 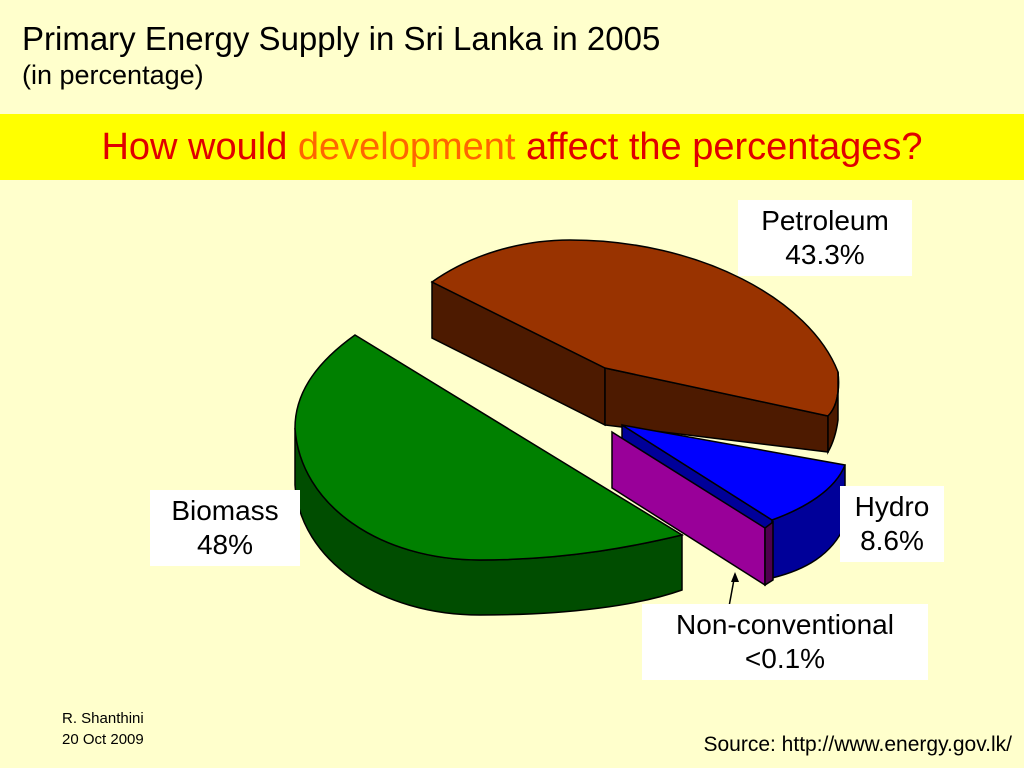 I want to click on source-text: Source: http://www.energy.gov.lk/, so click(x=857, y=744).